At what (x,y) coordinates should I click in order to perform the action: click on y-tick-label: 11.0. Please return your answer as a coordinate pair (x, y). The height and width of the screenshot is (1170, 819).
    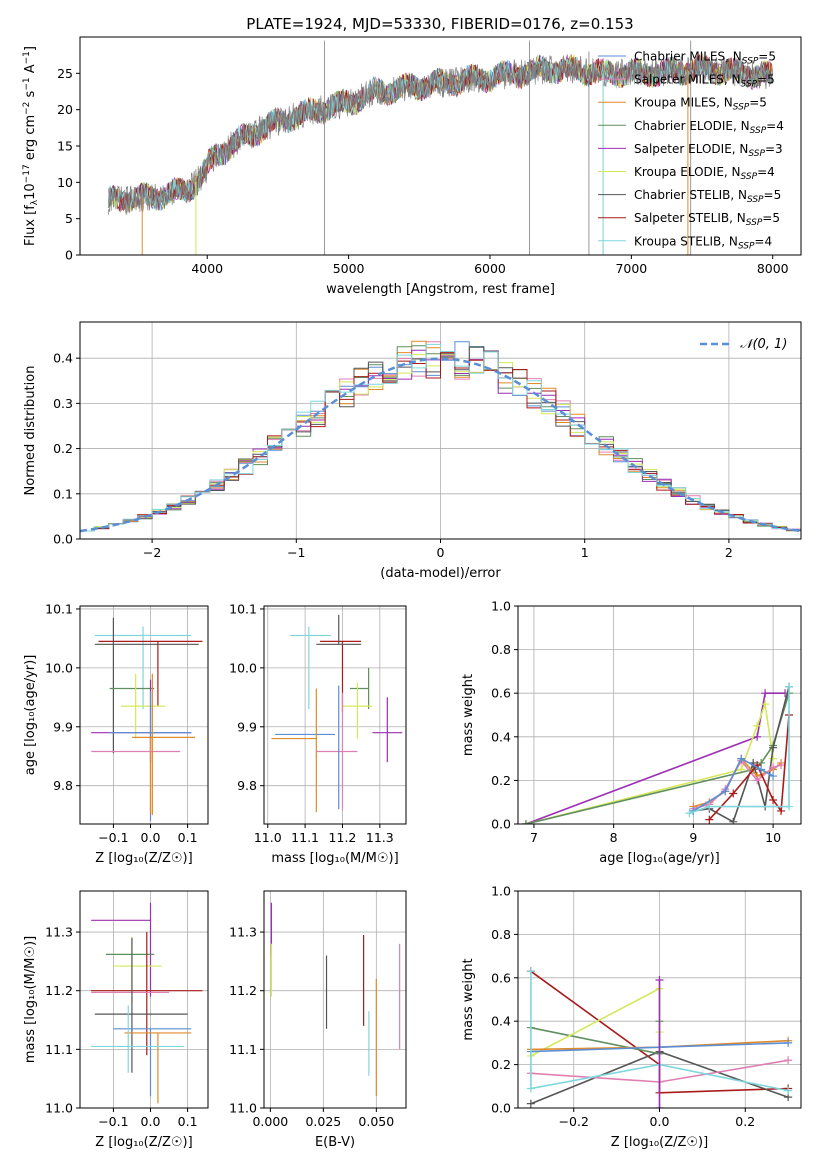
    Looking at the image, I should click on (59, 1108).